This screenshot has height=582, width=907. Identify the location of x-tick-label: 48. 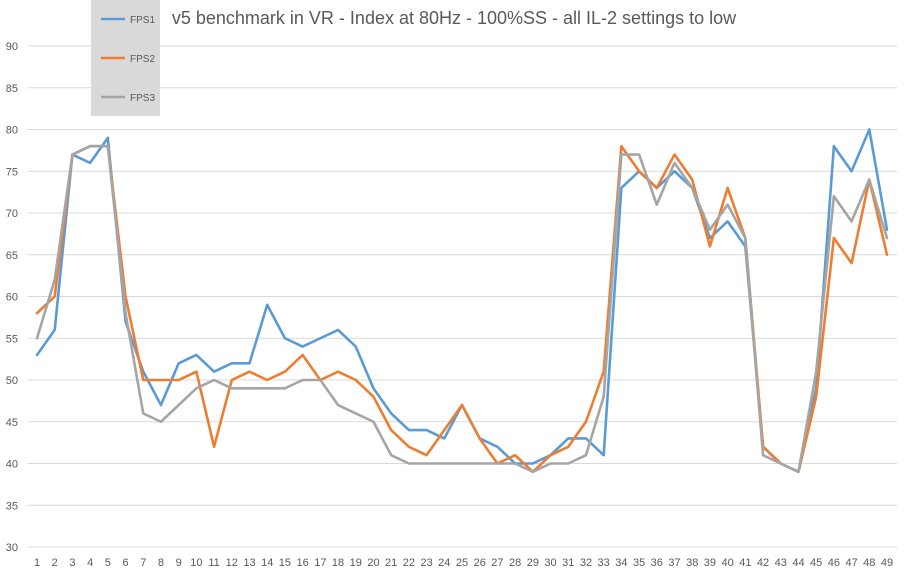
(869, 563).